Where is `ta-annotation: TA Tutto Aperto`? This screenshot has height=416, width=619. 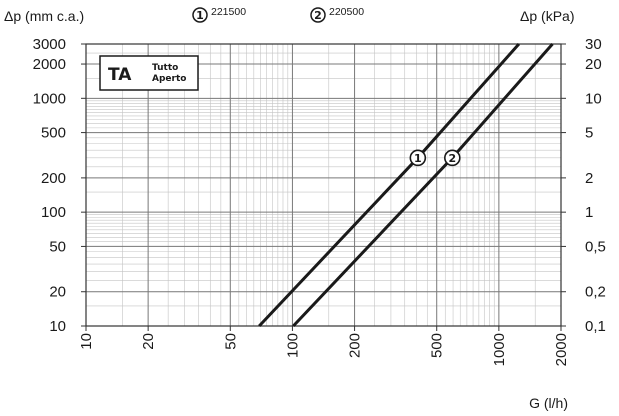 ta-annotation: TA Tutto Aperto is located at coordinates (149, 73).